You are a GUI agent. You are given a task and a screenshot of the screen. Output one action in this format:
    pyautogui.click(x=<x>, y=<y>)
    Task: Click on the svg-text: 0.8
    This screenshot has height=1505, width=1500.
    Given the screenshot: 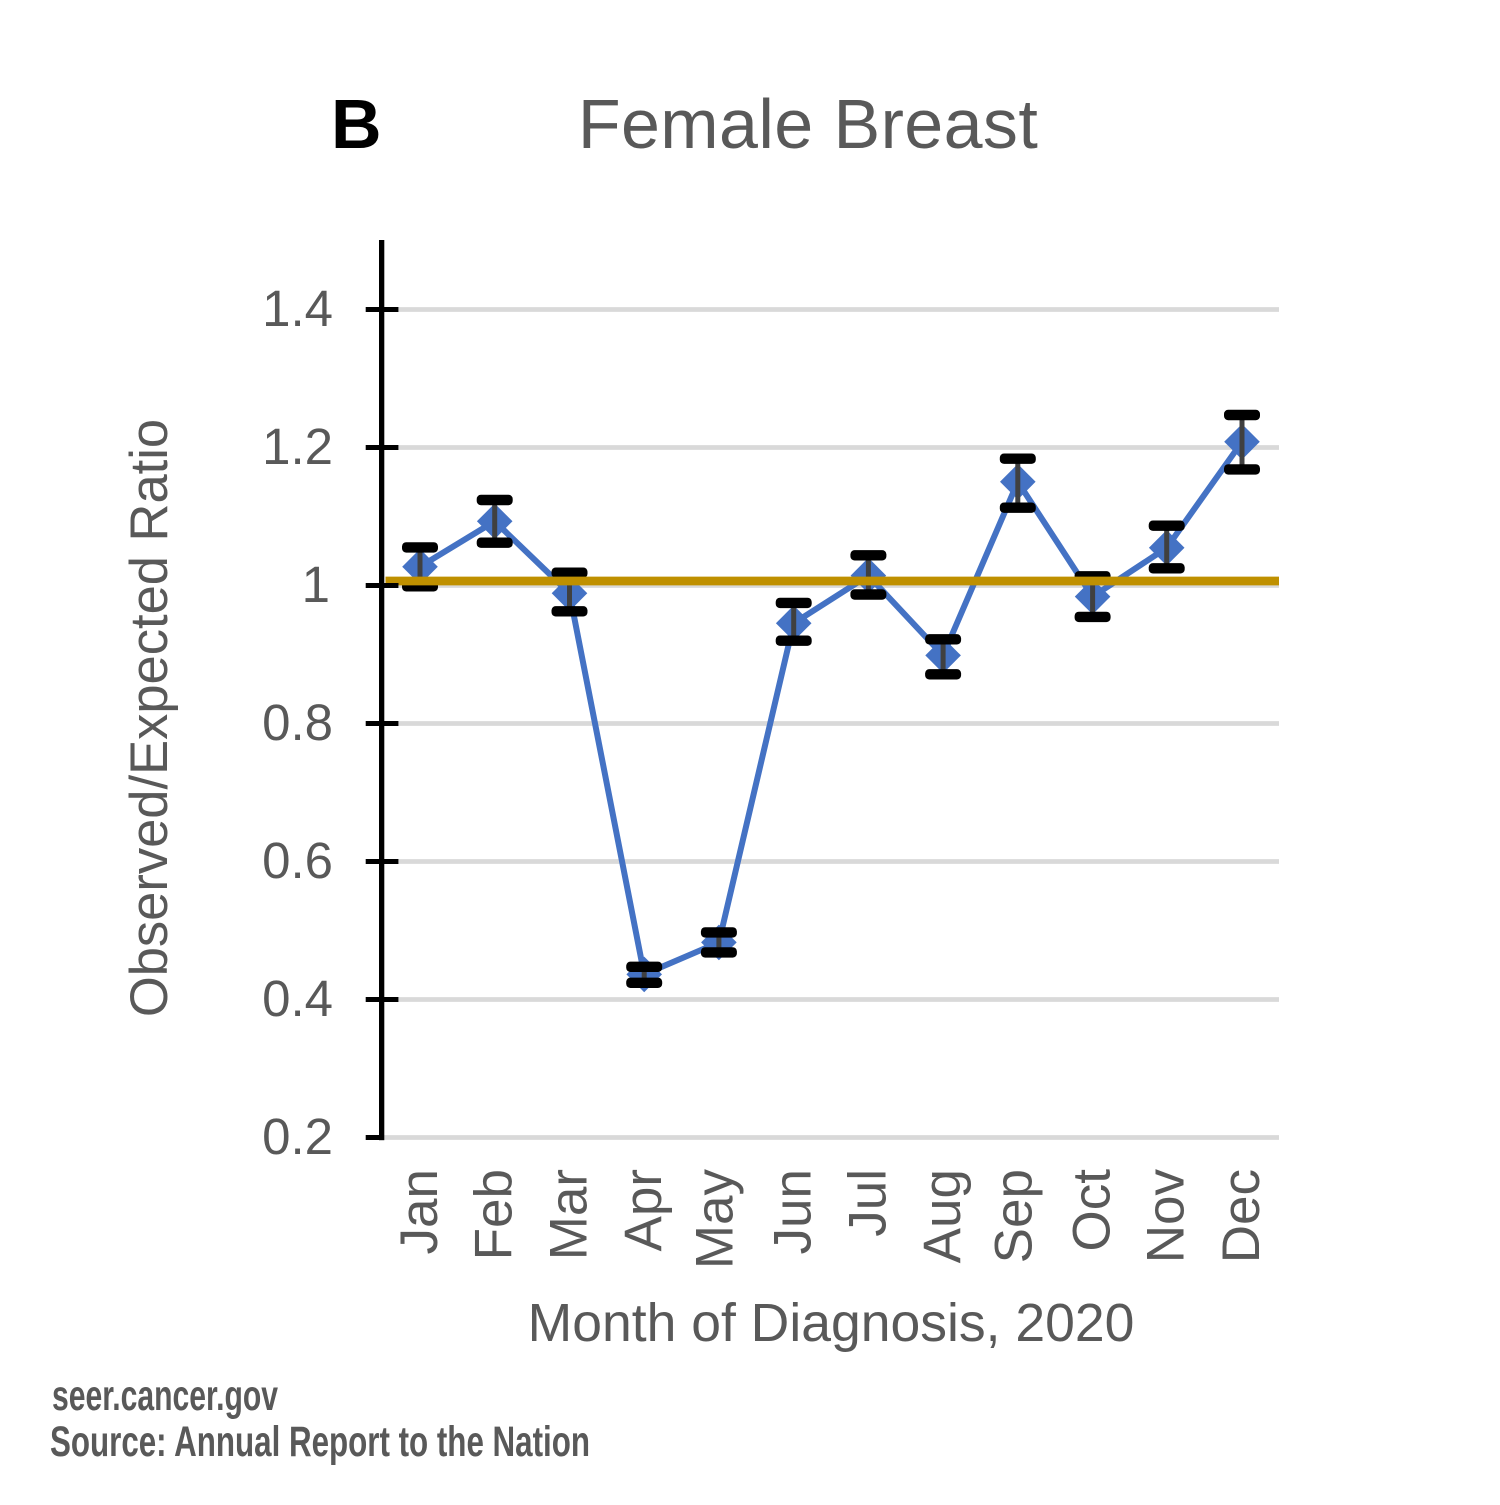 What is the action you would take?
    pyautogui.click(x=297, y=722)
    